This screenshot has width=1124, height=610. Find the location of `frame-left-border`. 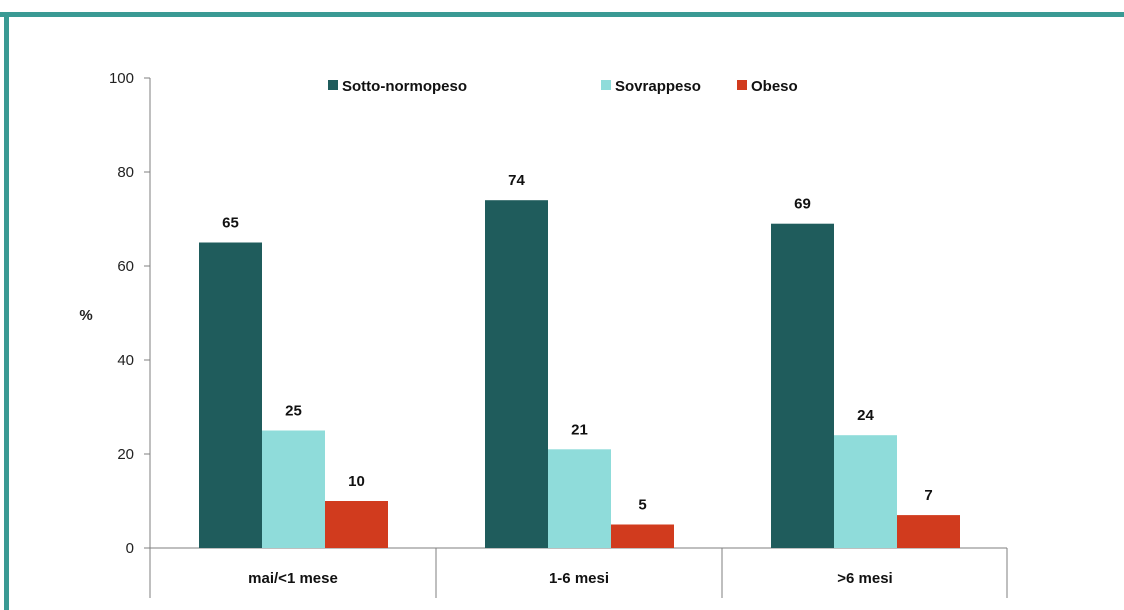

frame-left-border is located at coordinates (6, 311).